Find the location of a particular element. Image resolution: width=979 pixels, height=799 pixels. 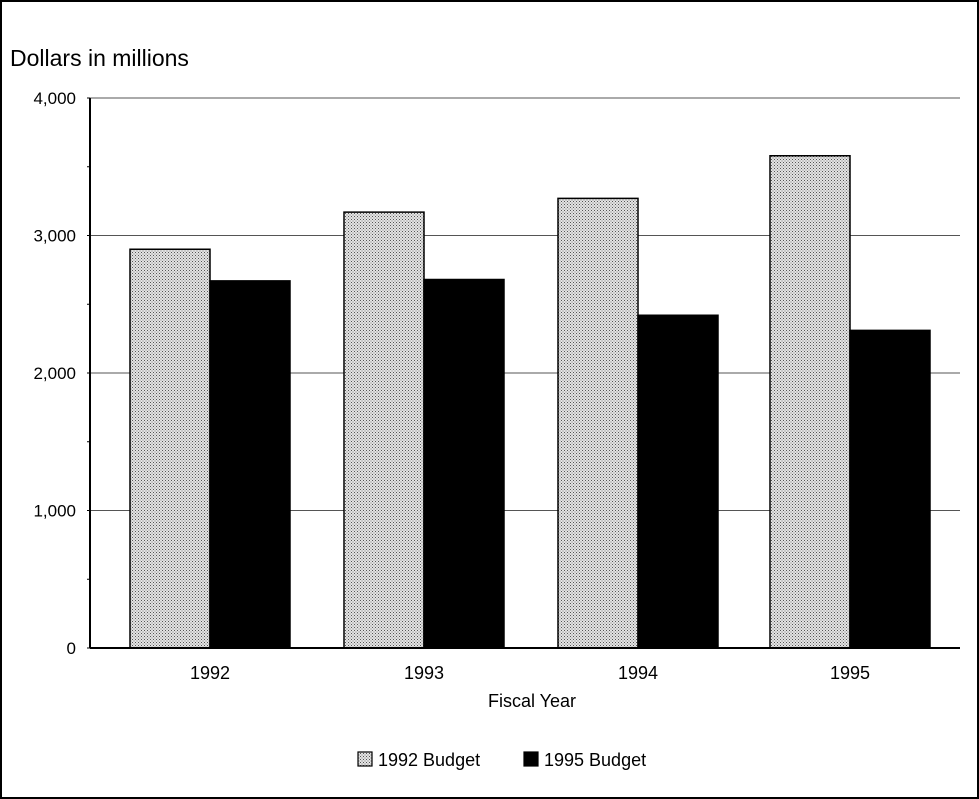

x-tick-label: 1993 is located at coordinates (424, 673).